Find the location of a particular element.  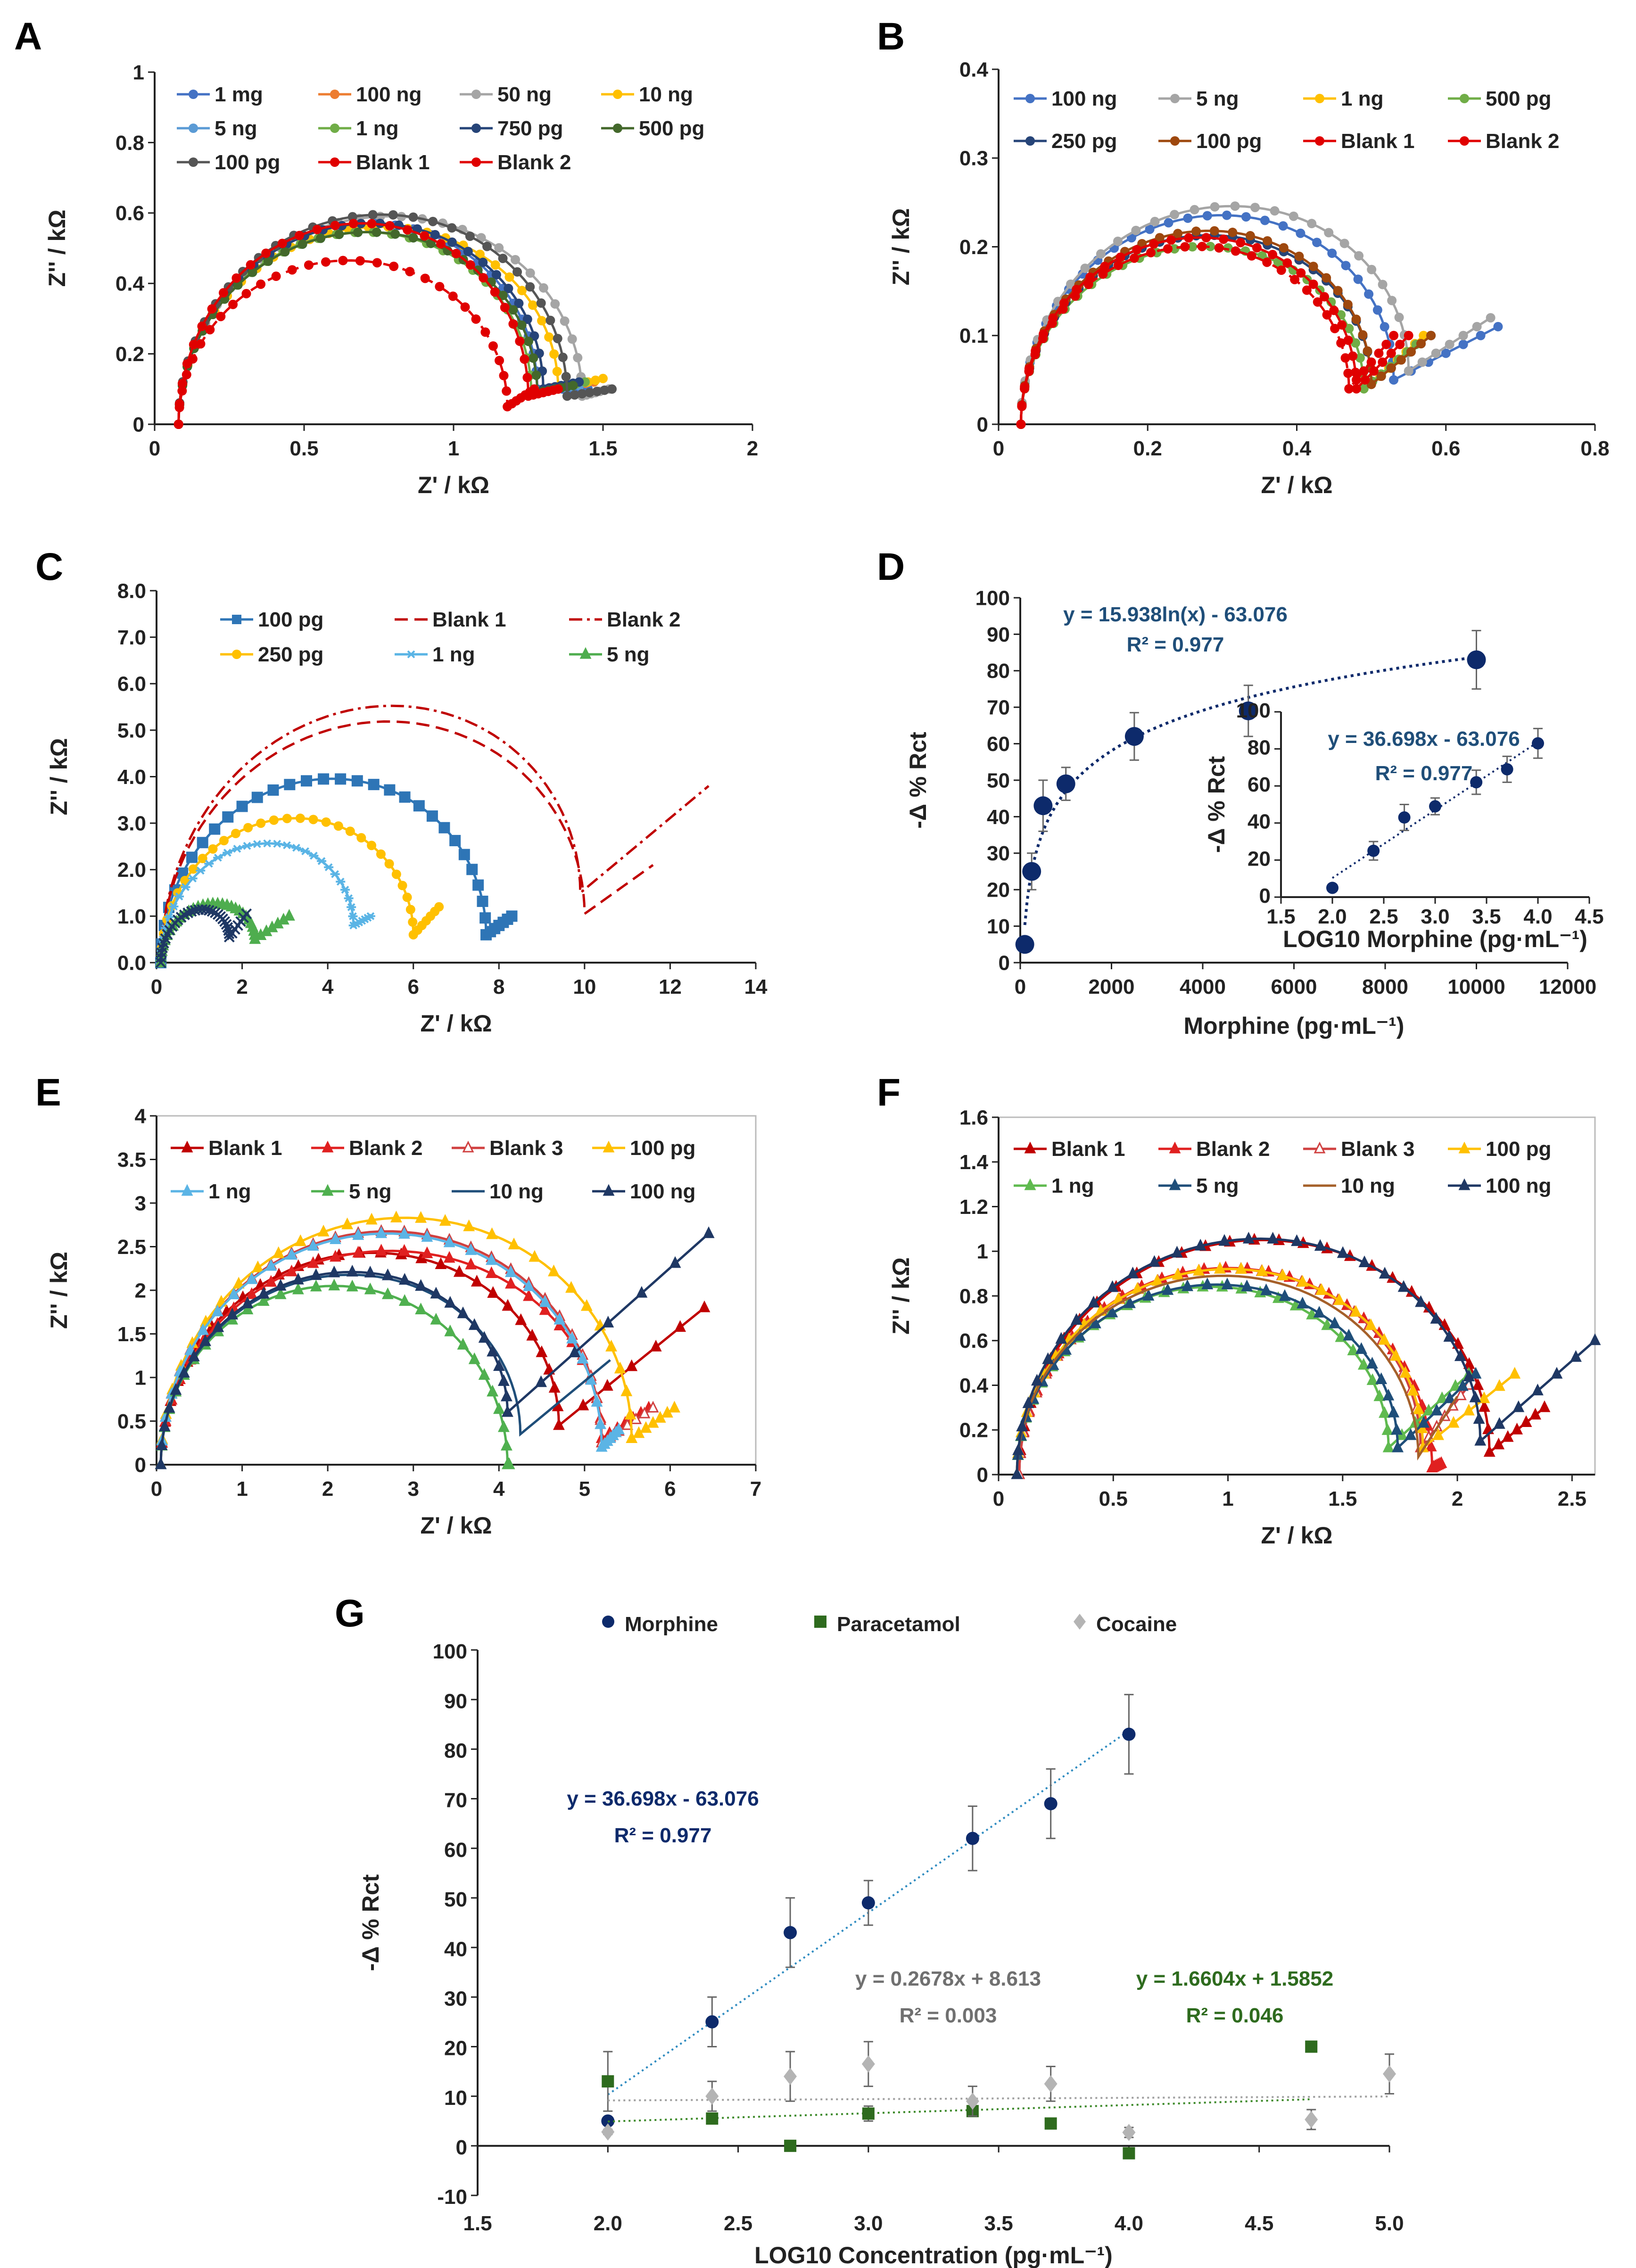

panel-label-b: B is located at coordinates (891, 36).